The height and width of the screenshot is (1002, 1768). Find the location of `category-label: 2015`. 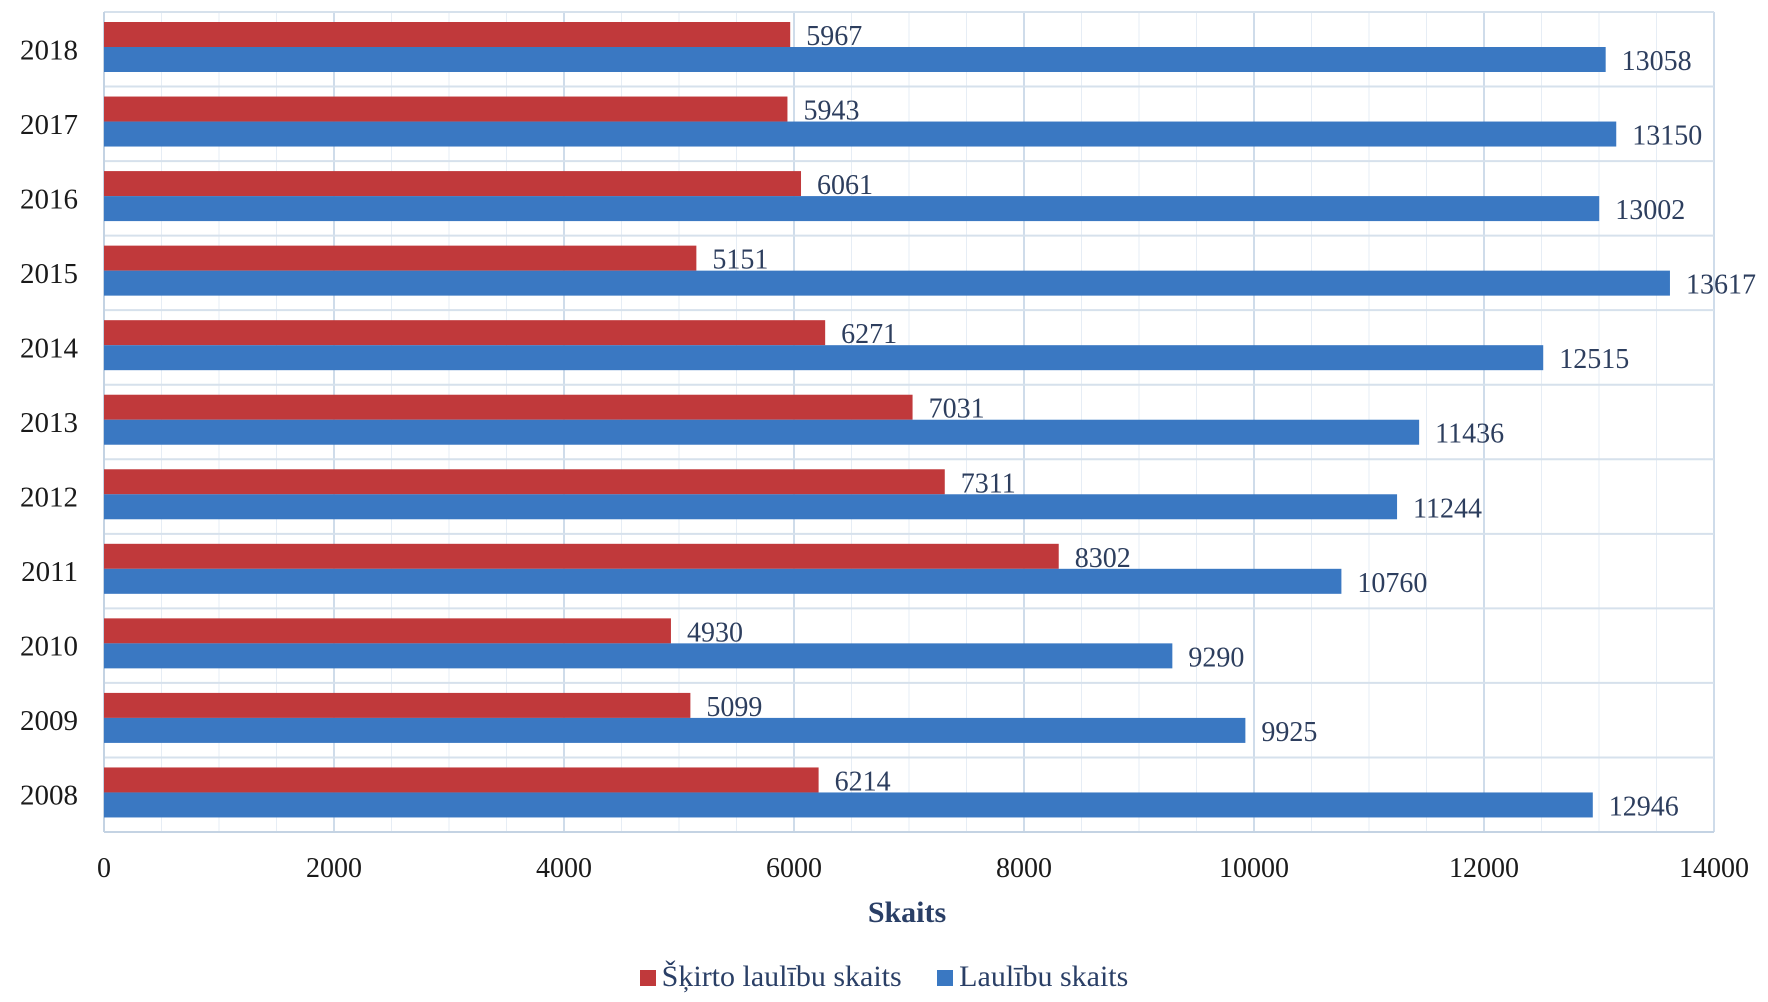

category-label: 2015 is located at coordinates (49, 274).